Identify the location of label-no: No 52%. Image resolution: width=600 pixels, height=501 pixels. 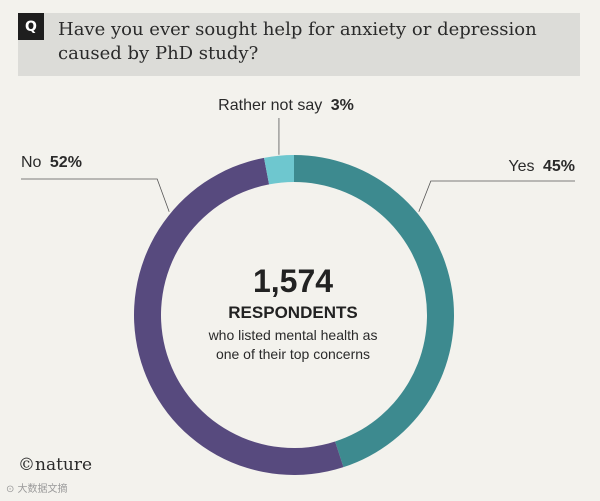
(51, 162).